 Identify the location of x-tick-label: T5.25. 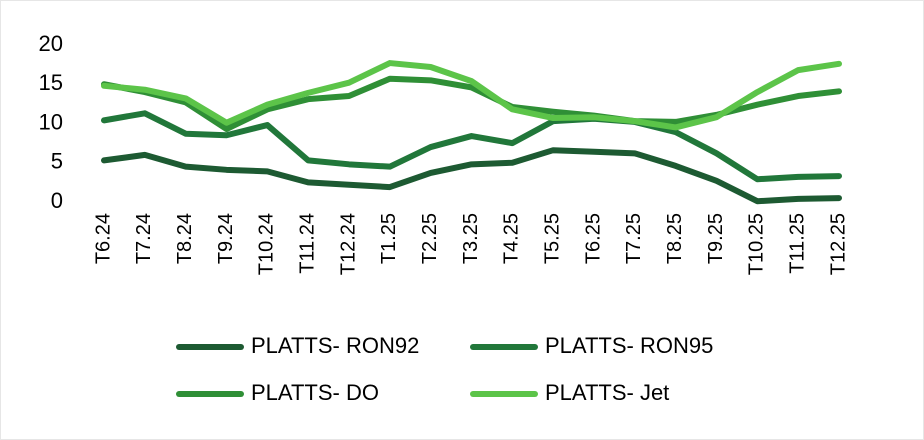
(552, 238).